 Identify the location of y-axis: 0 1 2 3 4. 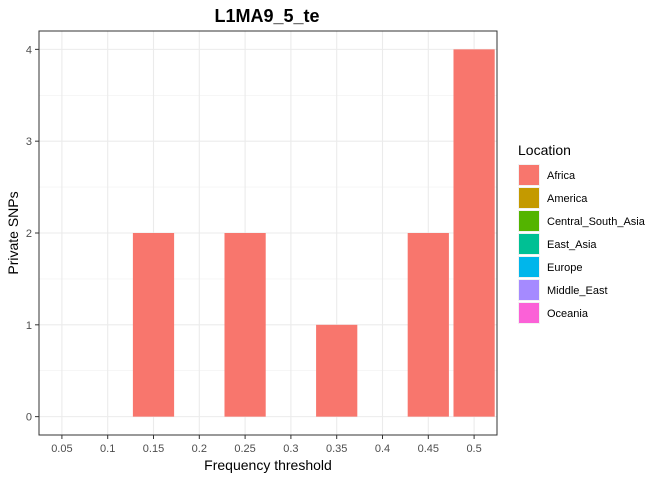
(32, 234).